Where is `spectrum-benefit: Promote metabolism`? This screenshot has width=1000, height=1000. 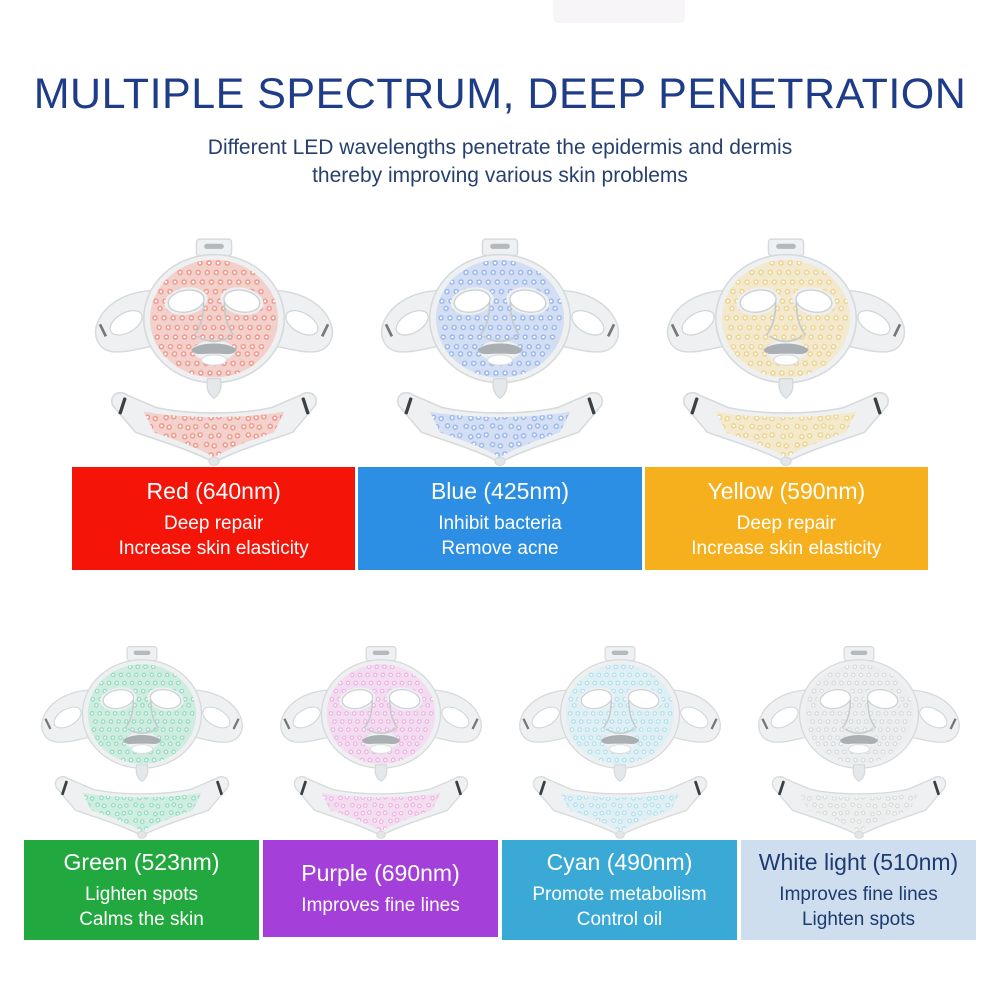 spectrum-benefit: Promote metabolism is located at coordinates (619, 894).